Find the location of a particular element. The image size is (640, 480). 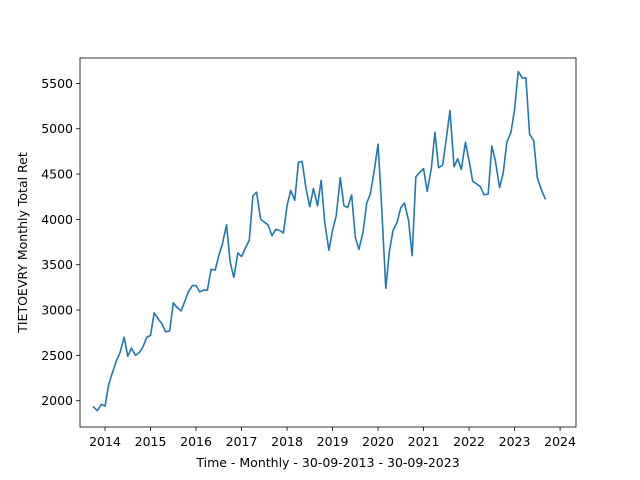

x-tick-label: 2023 is located at coordinates (515, 441).